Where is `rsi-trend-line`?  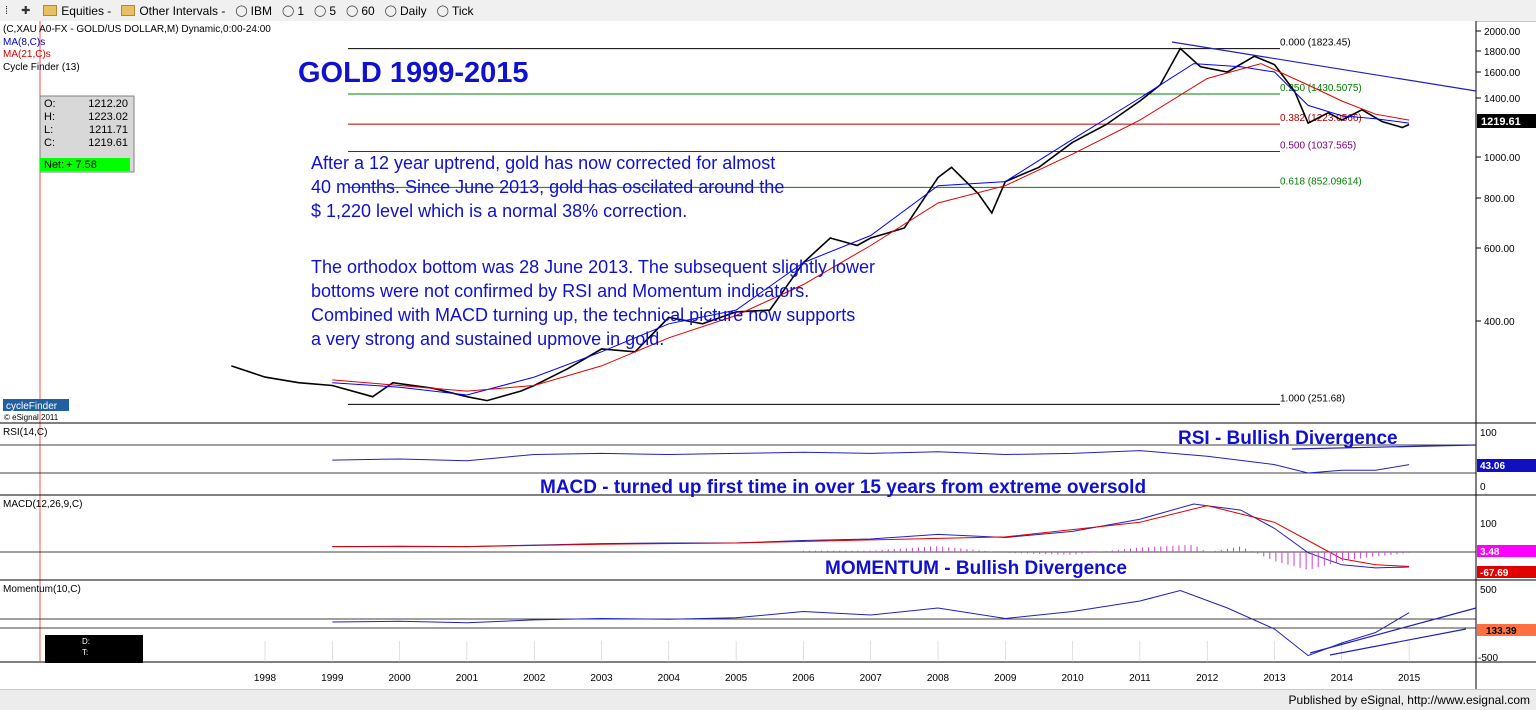
rsi-trend-line is located at coordinates (1384, 447).